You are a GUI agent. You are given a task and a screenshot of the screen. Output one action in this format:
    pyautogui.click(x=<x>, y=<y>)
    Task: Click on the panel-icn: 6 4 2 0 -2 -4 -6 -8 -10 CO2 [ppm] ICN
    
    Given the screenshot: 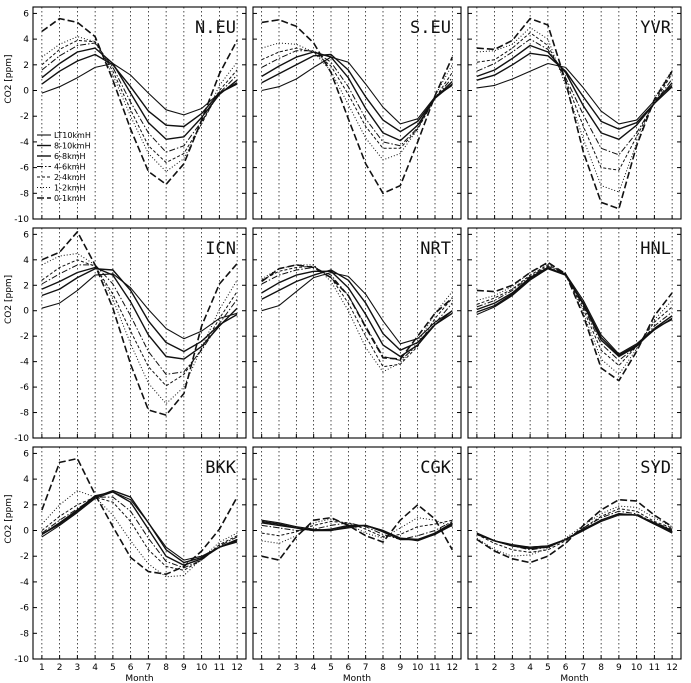 What is the action you would take?
    pyautogui.click(x=125, y=335)
    